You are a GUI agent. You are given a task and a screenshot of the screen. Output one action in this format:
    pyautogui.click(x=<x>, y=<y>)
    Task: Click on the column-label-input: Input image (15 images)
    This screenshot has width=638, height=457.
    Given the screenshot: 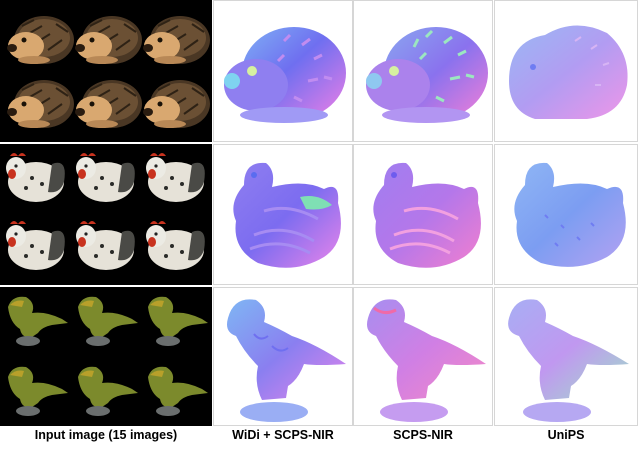 What is the action you would take?
    pyautogui.click(x=106, y=435)
    